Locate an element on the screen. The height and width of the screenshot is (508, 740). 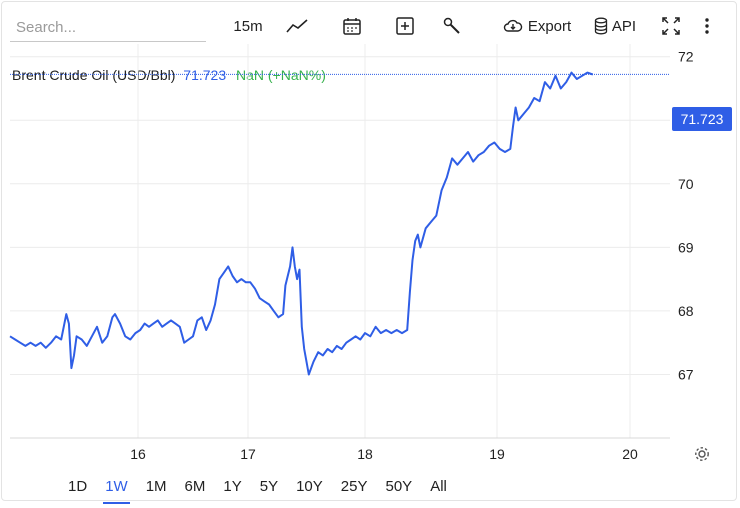
range-1m: 1M is located at coordinates (156, 486).